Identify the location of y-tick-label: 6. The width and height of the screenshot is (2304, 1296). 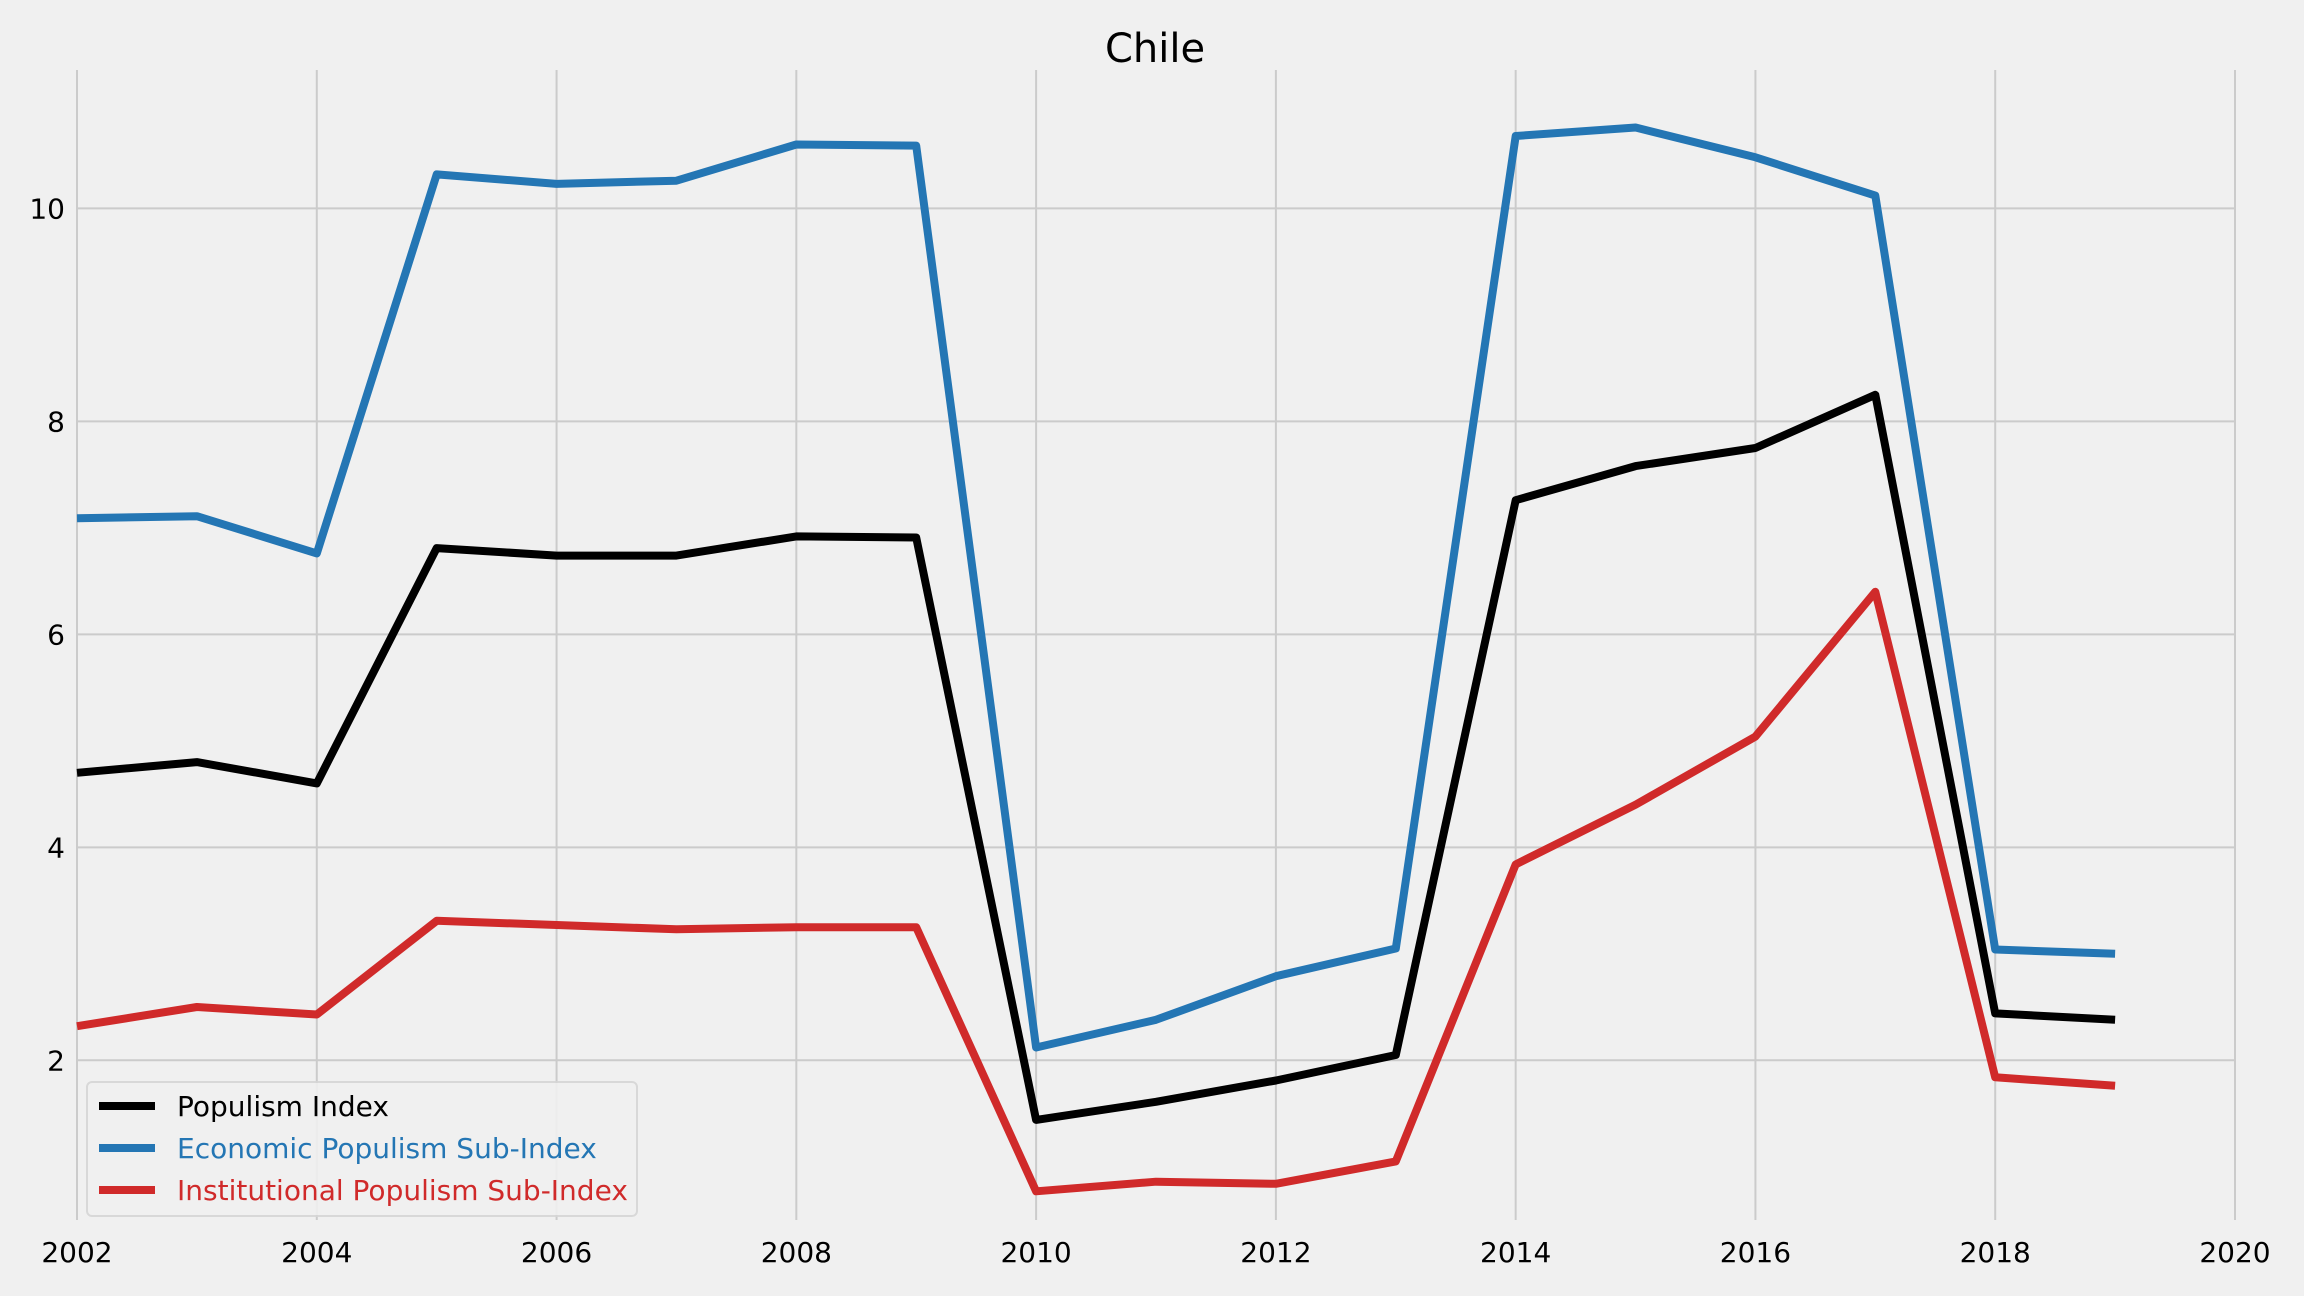
(56, 634).